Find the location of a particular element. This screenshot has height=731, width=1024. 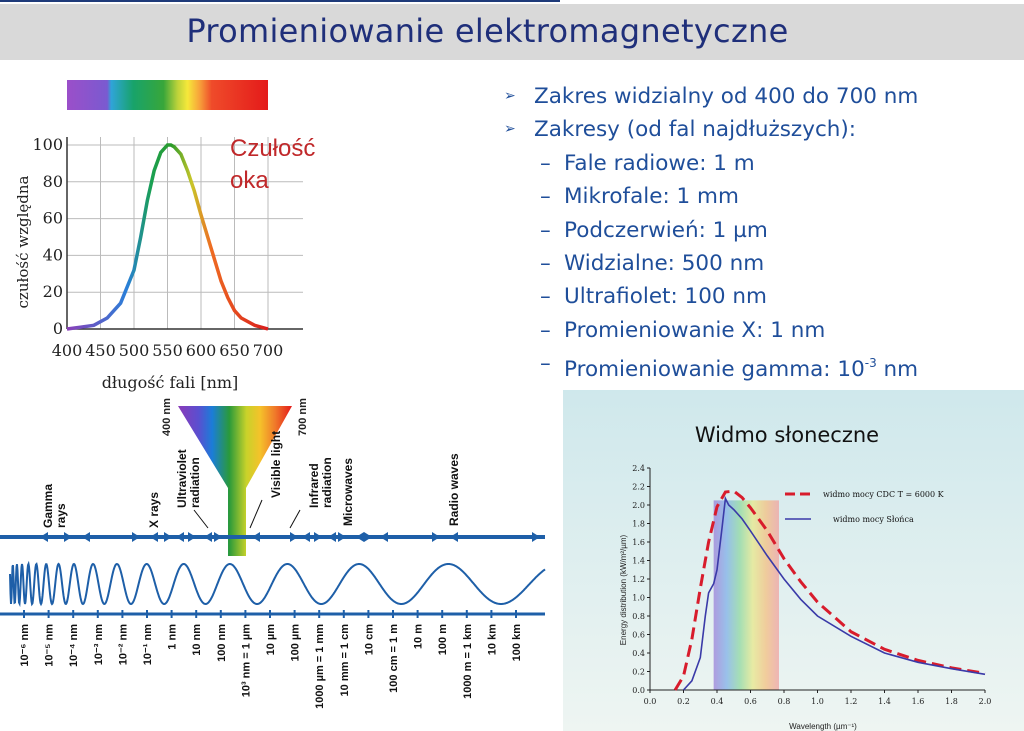

bullet-text: Ultrafiolet: 100 nm is located at coordinates (666, 297).